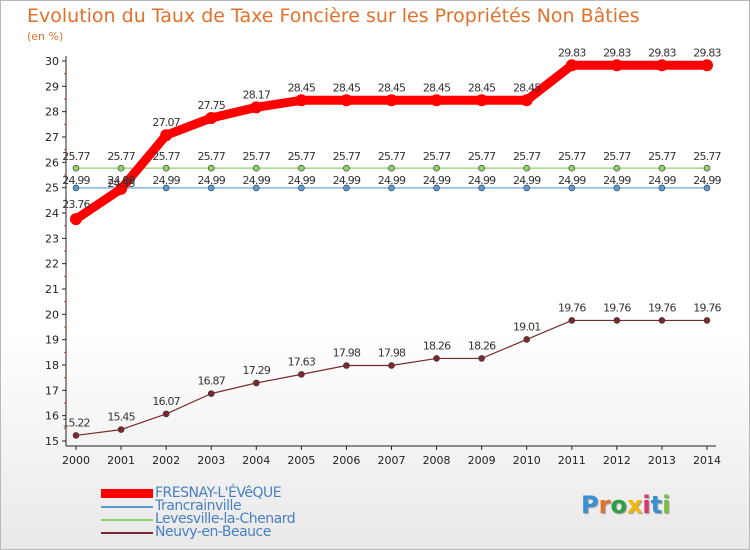  What do you see at coordinates (482, 345) in the screenshot?
I see `data-label: 18.26` at bounding box center [482, 345].